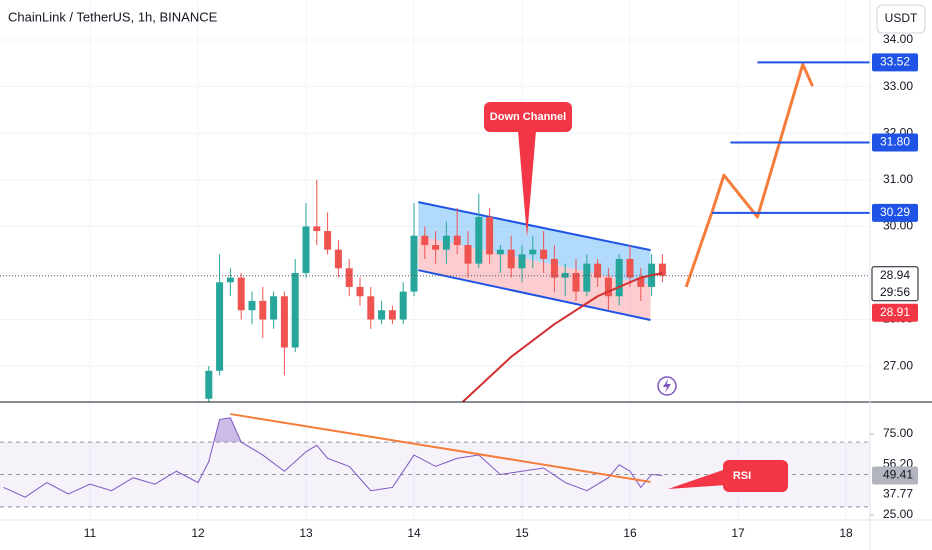  I want to click on currency-button, so click(901, 19).